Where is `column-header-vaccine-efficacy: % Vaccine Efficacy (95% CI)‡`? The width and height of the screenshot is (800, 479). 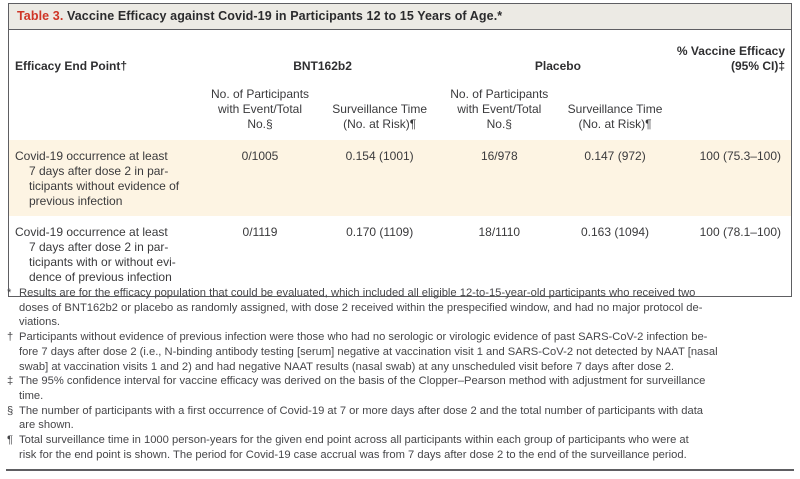 column-header-vaccine-efficacy: % Vaccine Efficacy (95% CI)‡ is located at coordinates (730, 58).